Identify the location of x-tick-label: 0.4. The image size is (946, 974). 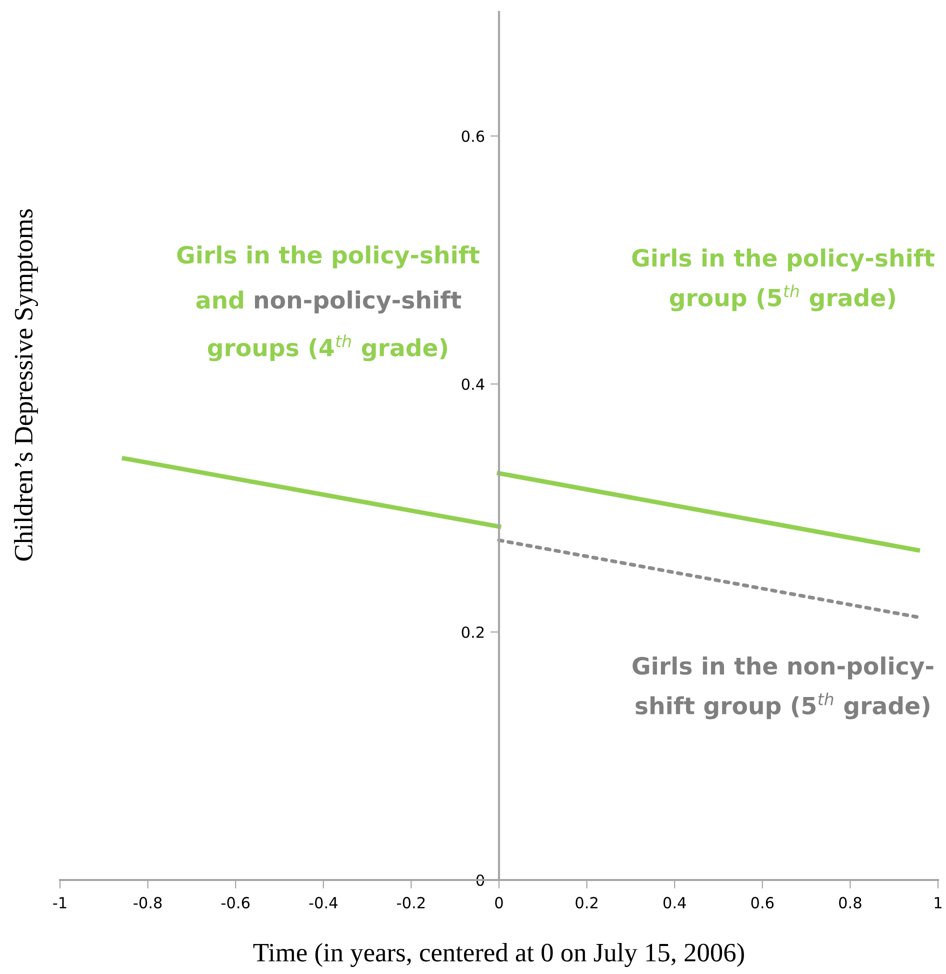
(674, 902).